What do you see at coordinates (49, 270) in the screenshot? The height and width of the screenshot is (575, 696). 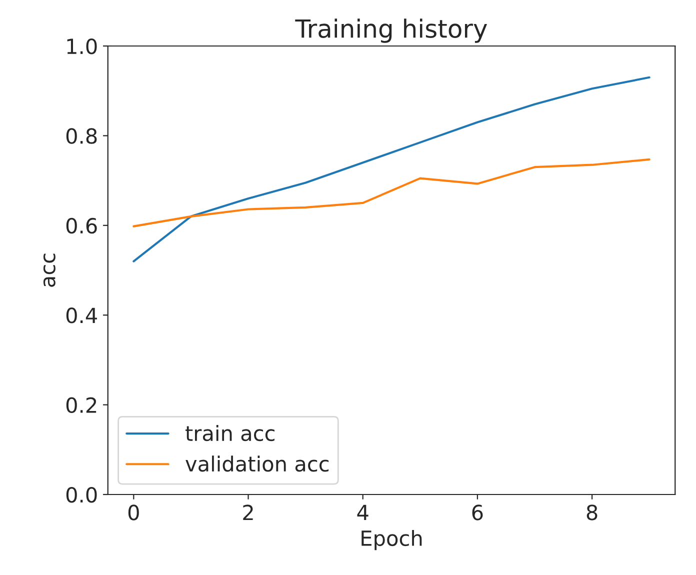 I see `y-axis-title: acc` at bounding box center [49, 270].